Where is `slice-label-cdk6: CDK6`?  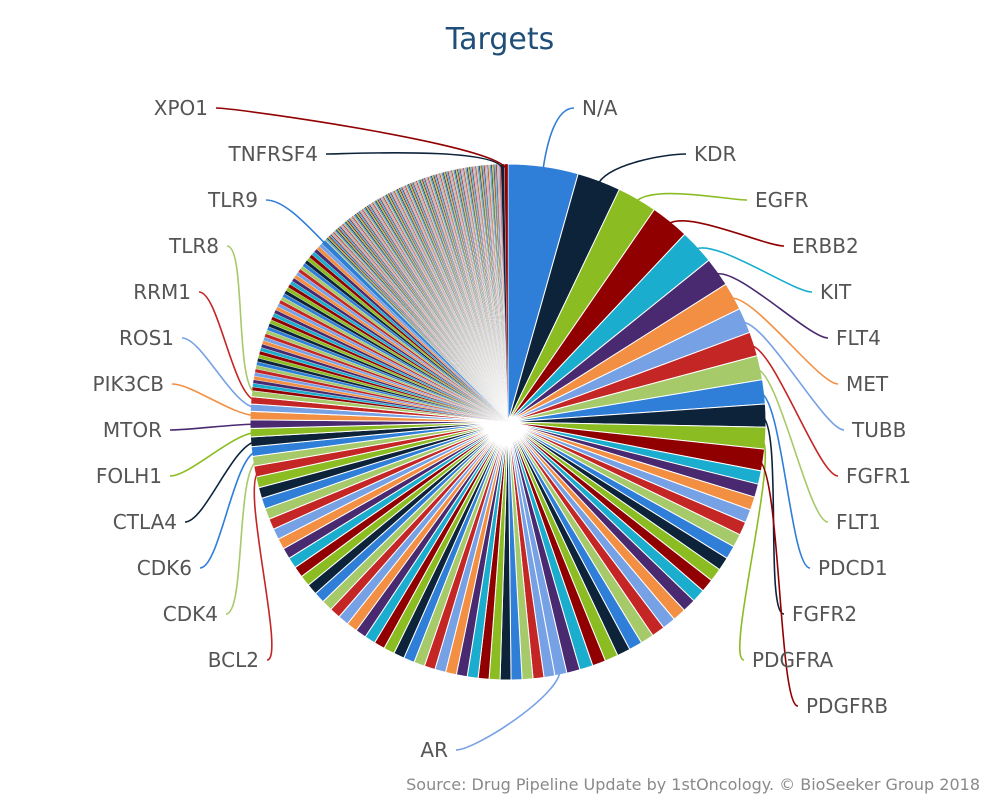
slice-label-cdk6: CDK6 is located at coordinates (164, 568).